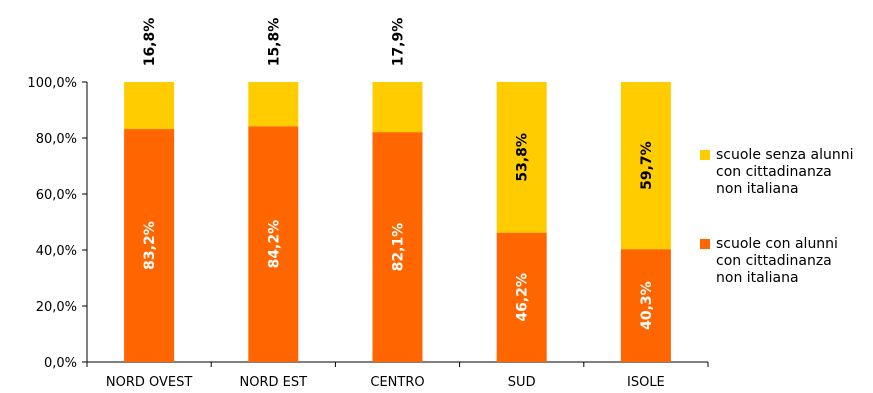  Describe the element at coordinates (52, 83) in the screenshot. I see `y-tick-label: 100,0%` at that location.